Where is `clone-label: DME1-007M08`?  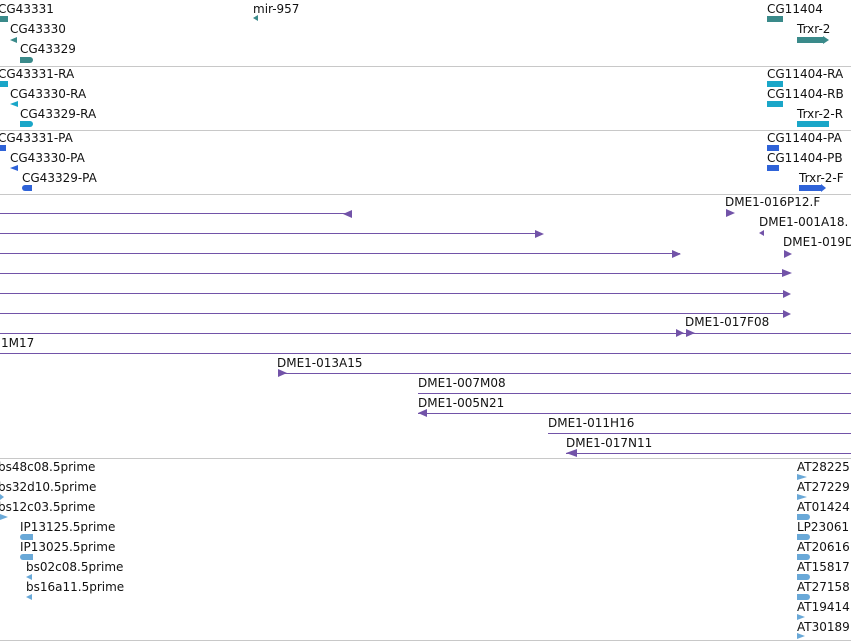 clone-label: DME1-007M08 is located at coordinates (462, 383).